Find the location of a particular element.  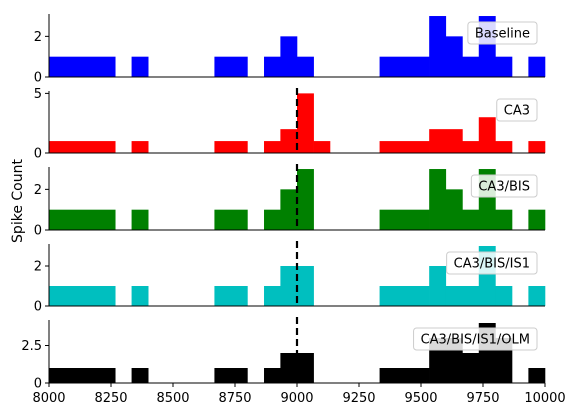

legend: CA3/BIS is located at coordinates (504, 186).